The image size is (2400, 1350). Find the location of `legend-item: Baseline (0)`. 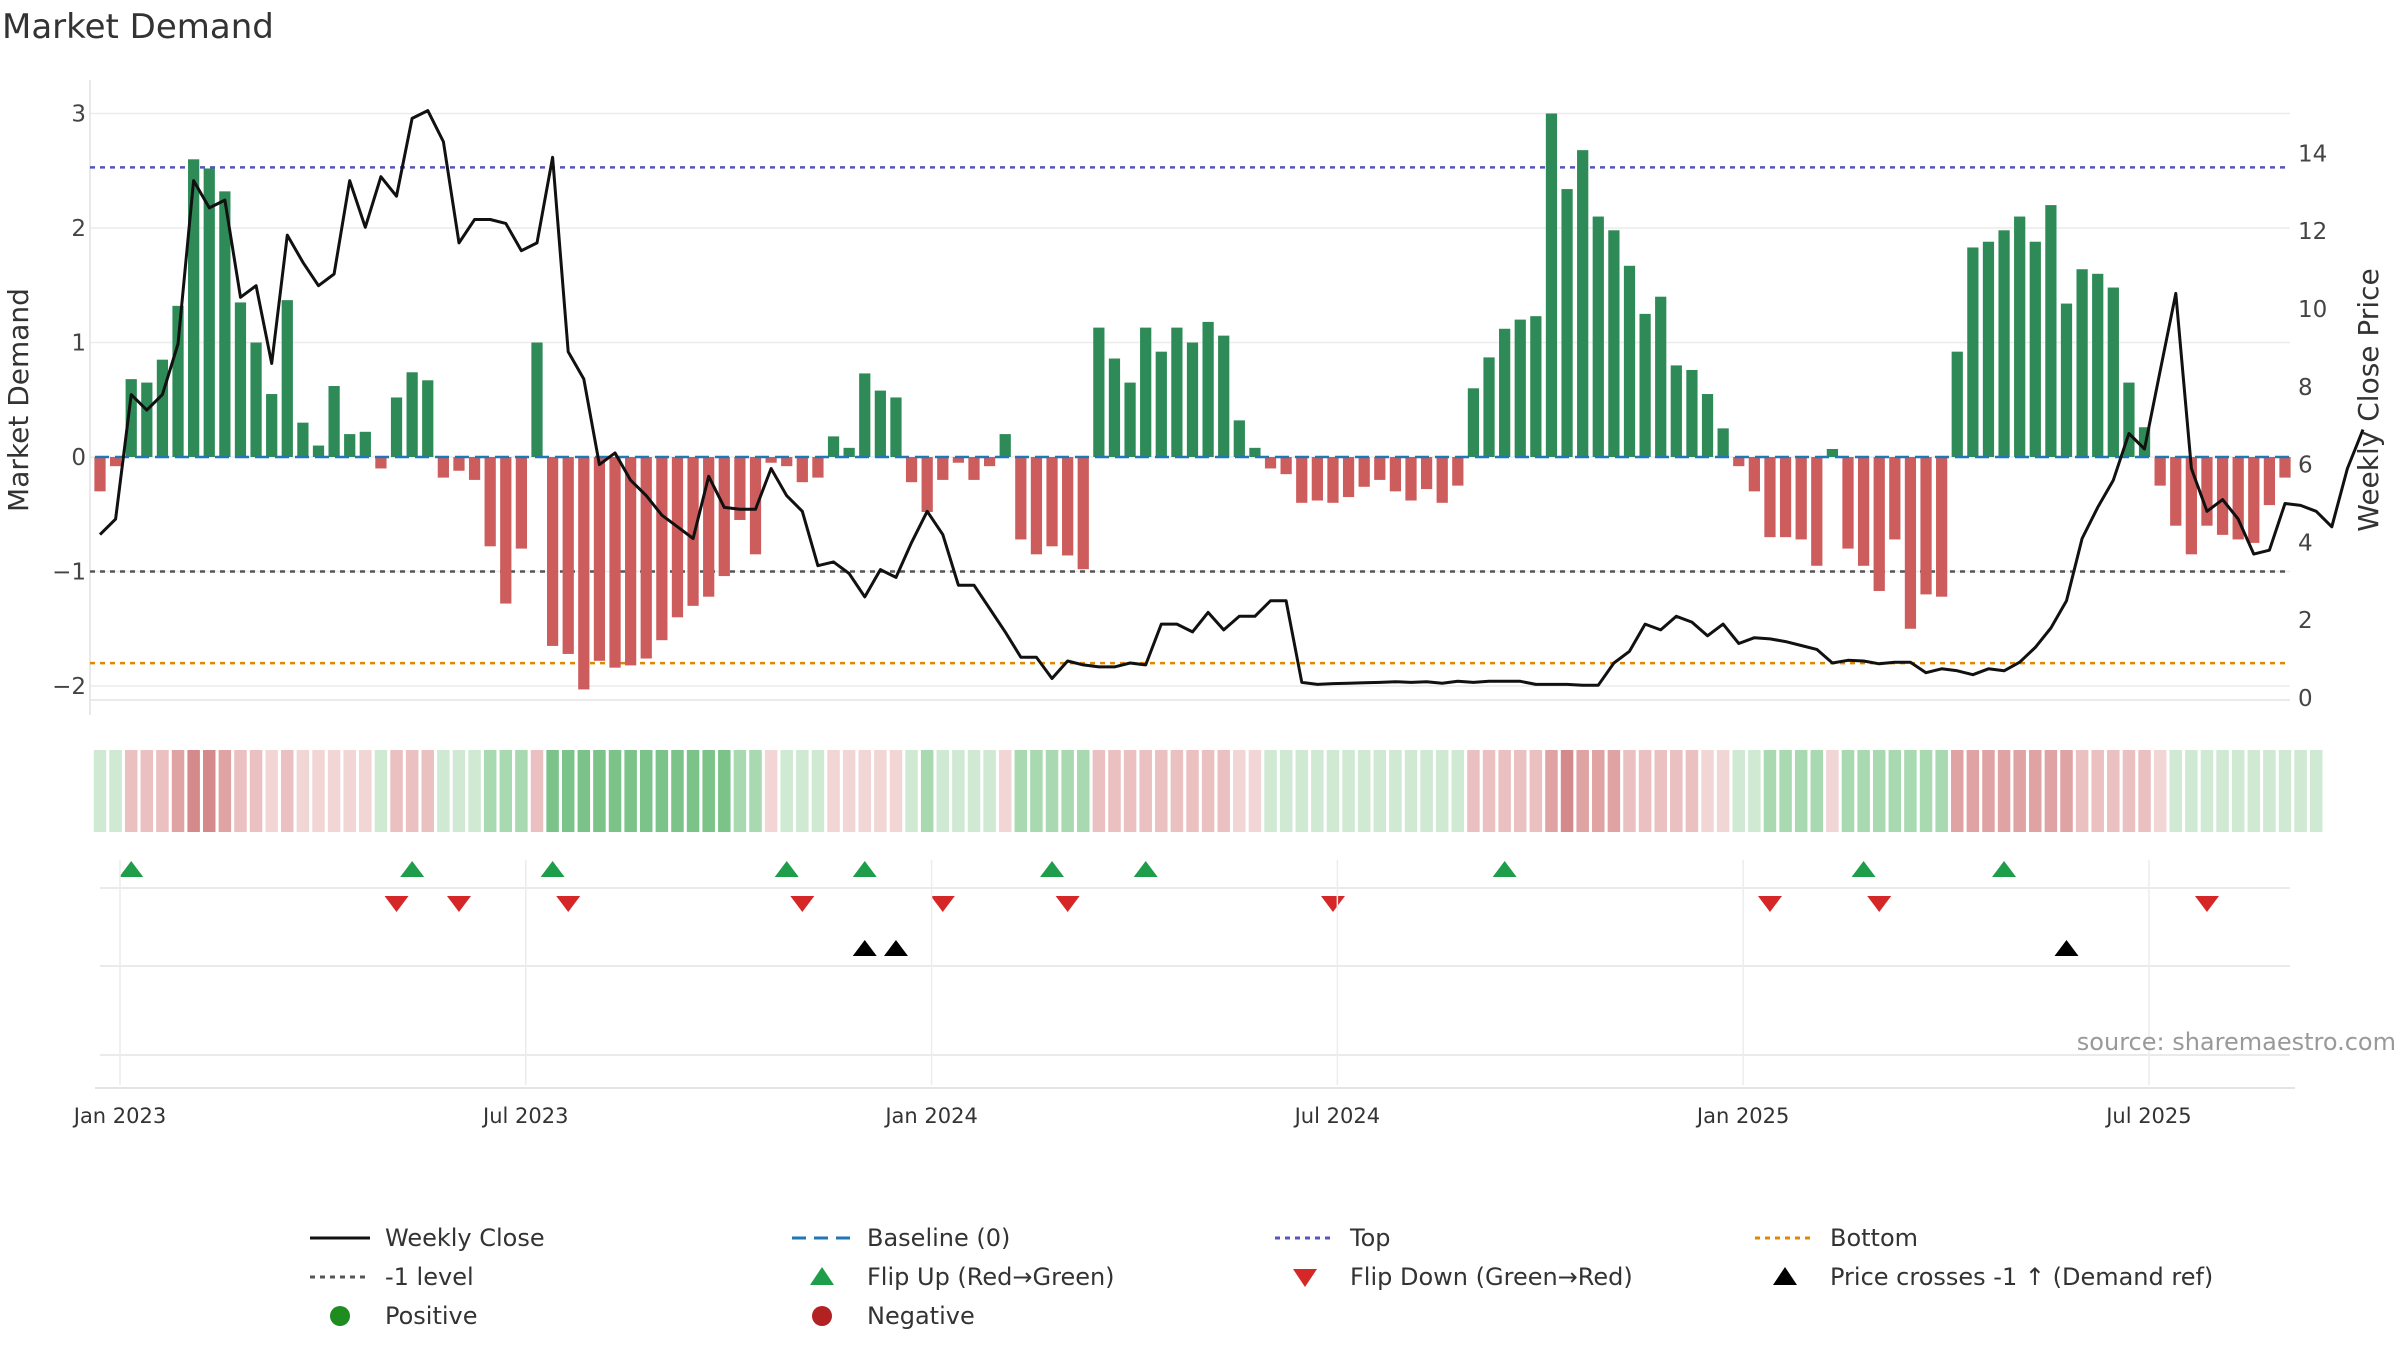

legend-item: Baseline (0) is located at coordinates (901, 1238).